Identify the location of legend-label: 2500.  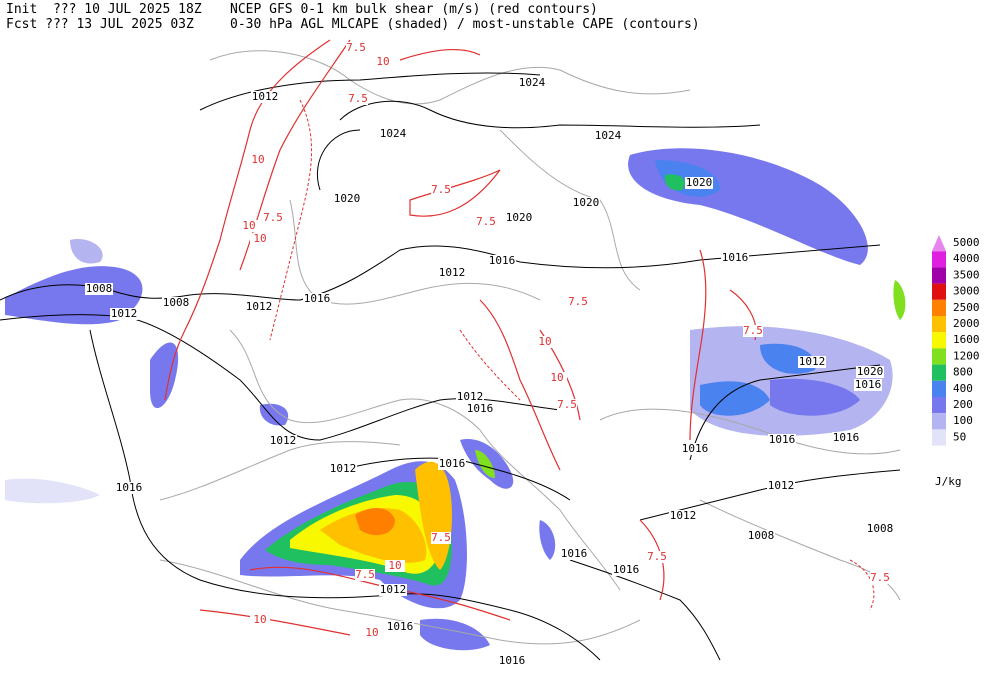
(966, 307).